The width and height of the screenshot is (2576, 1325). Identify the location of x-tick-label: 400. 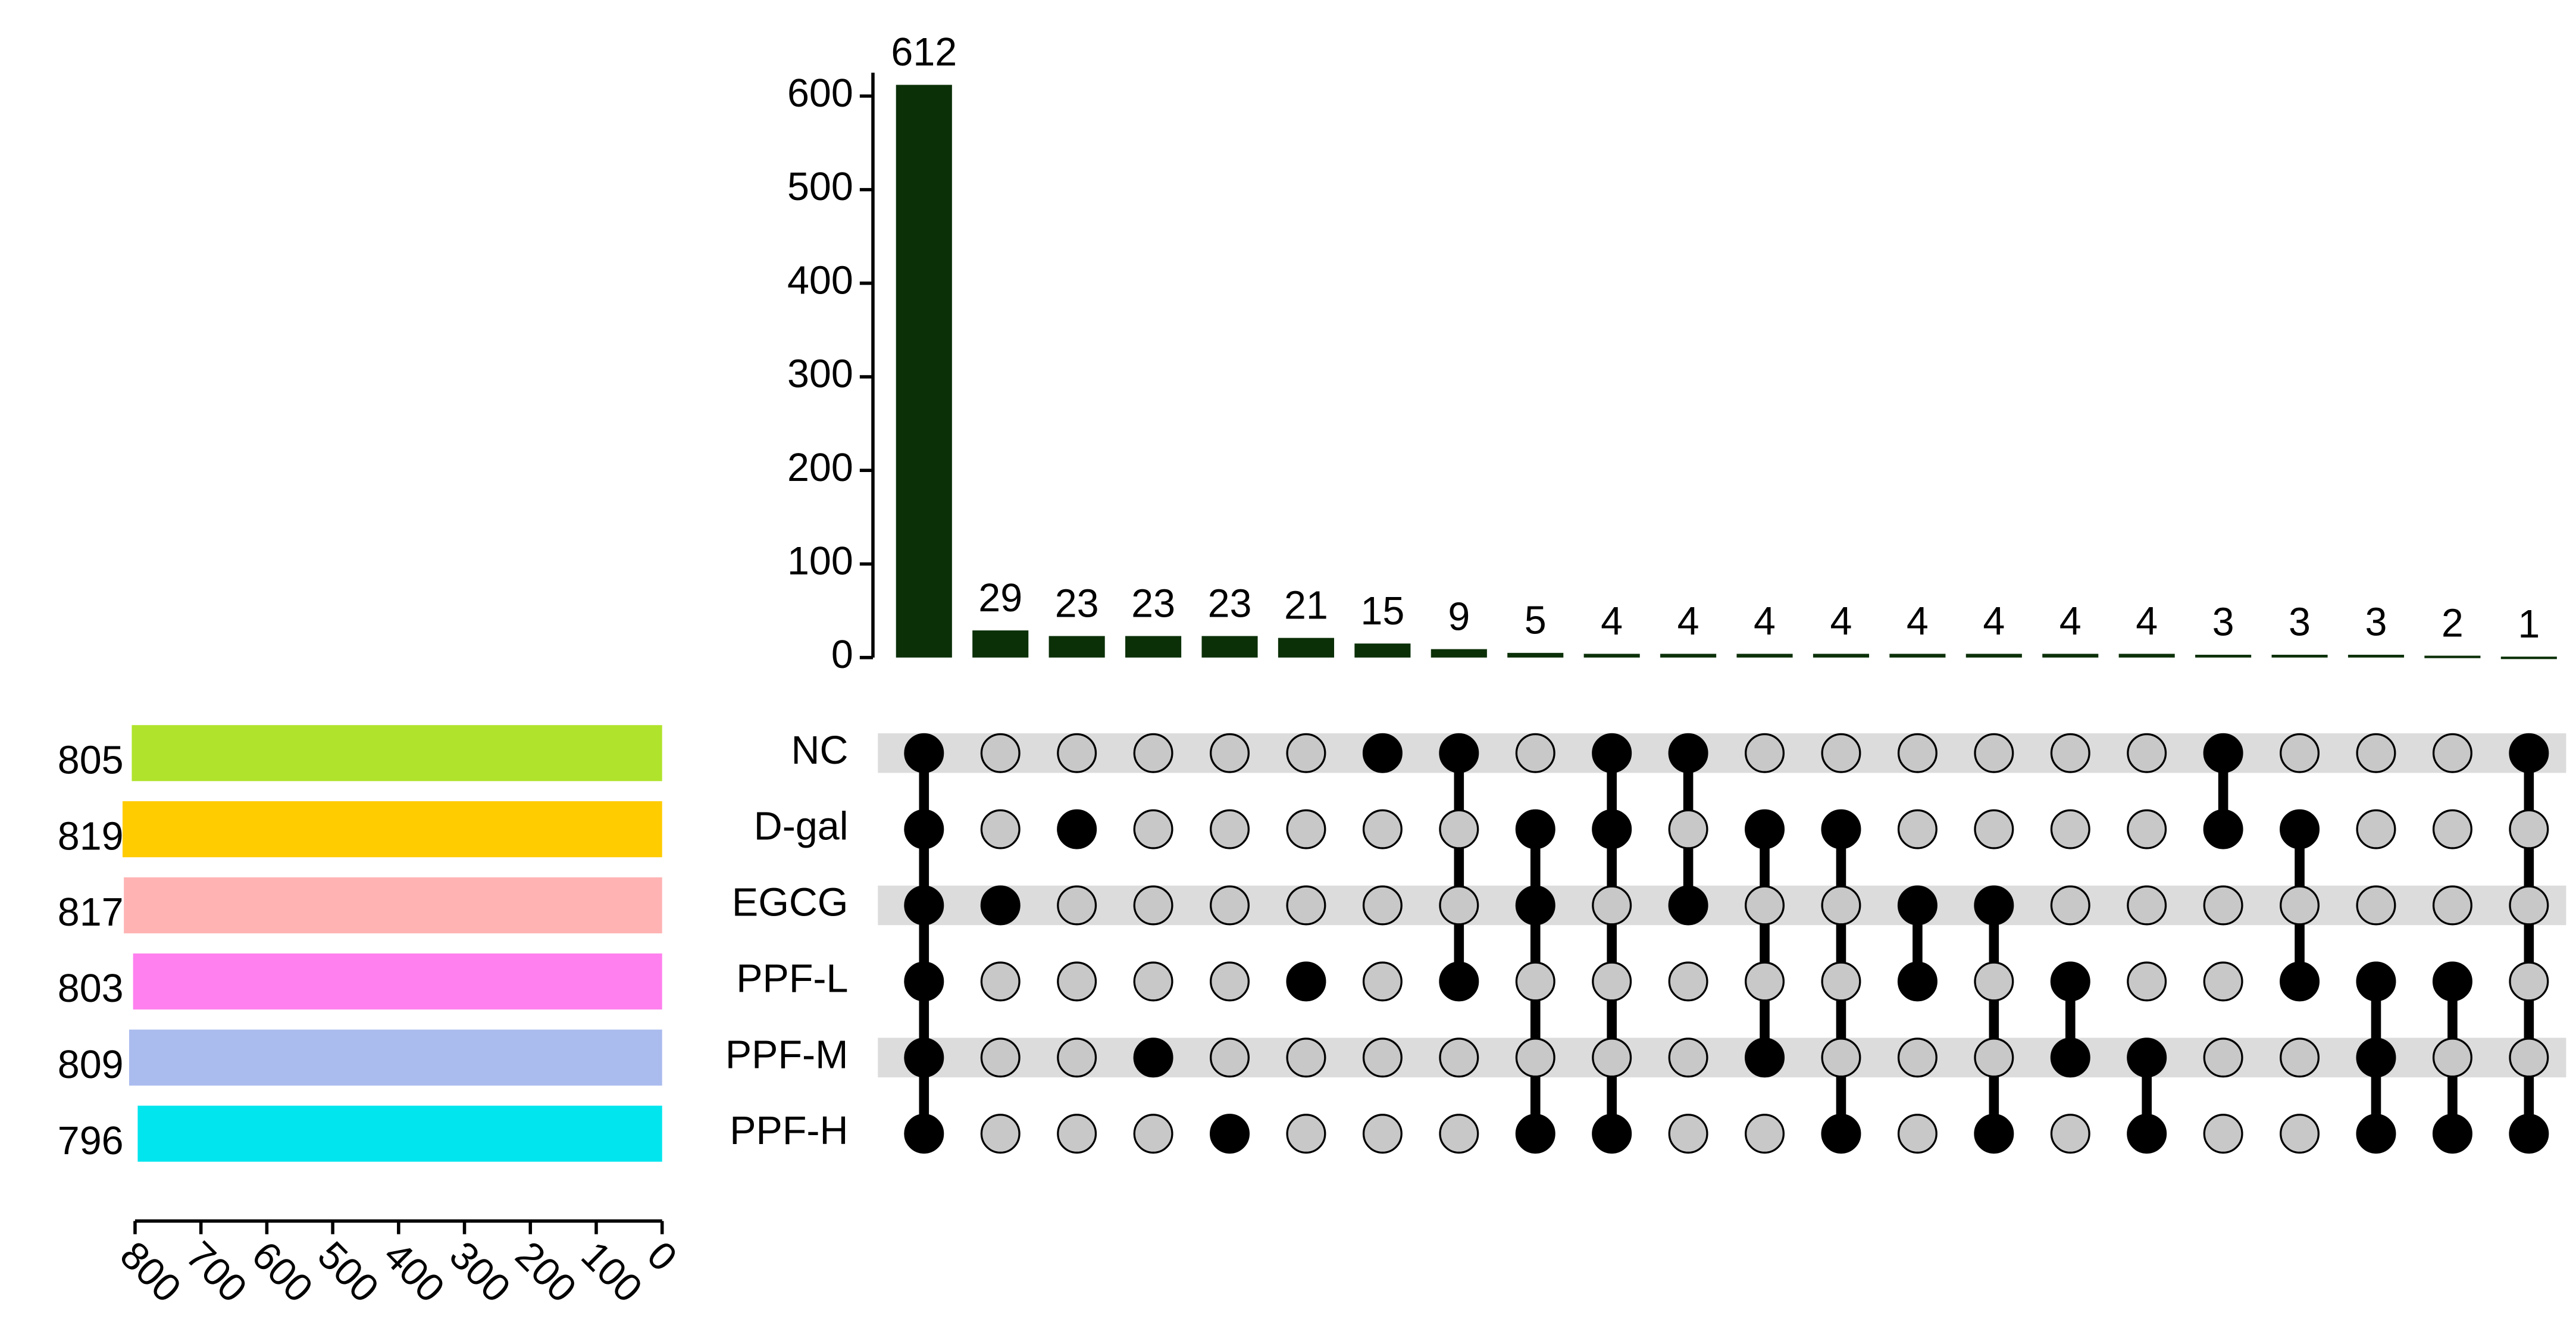
(414, 1272).